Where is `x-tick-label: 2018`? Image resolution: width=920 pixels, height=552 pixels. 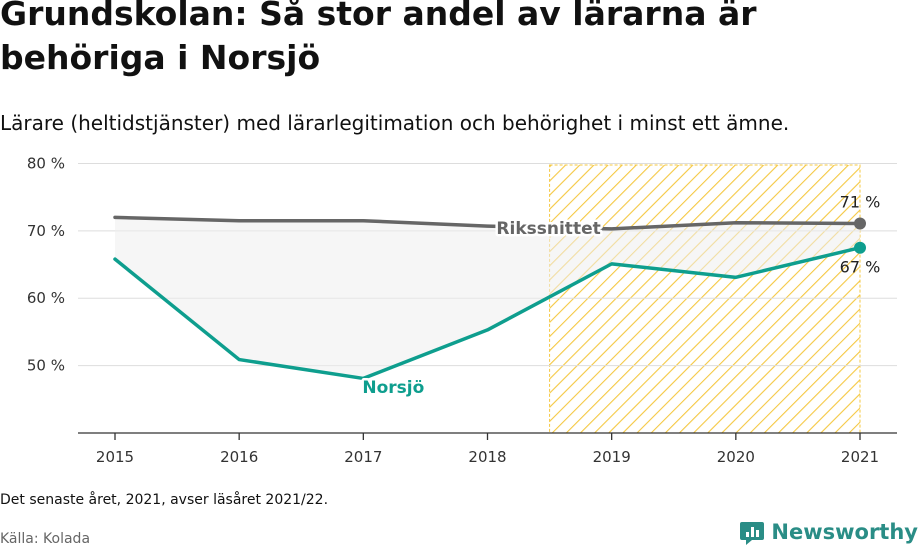 x-tick-label: 2018 is located at coordinates (487, 457).